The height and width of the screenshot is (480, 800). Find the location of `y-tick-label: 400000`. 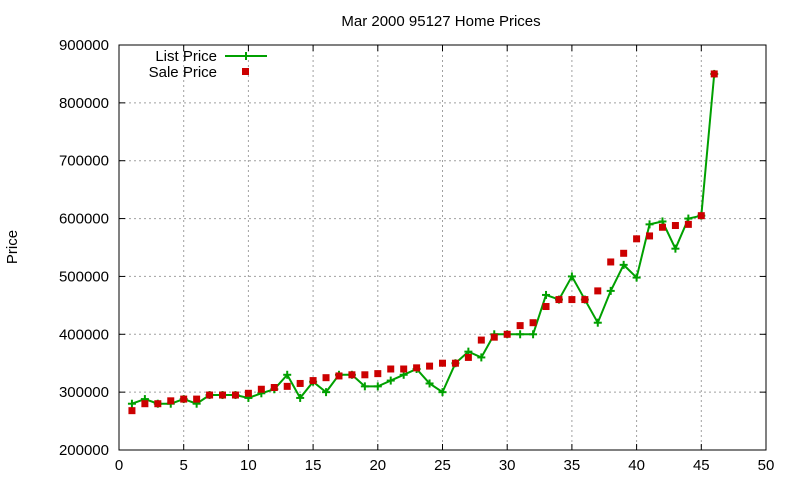

y-tick-label: 400000 is located at coordinates (84, 334).